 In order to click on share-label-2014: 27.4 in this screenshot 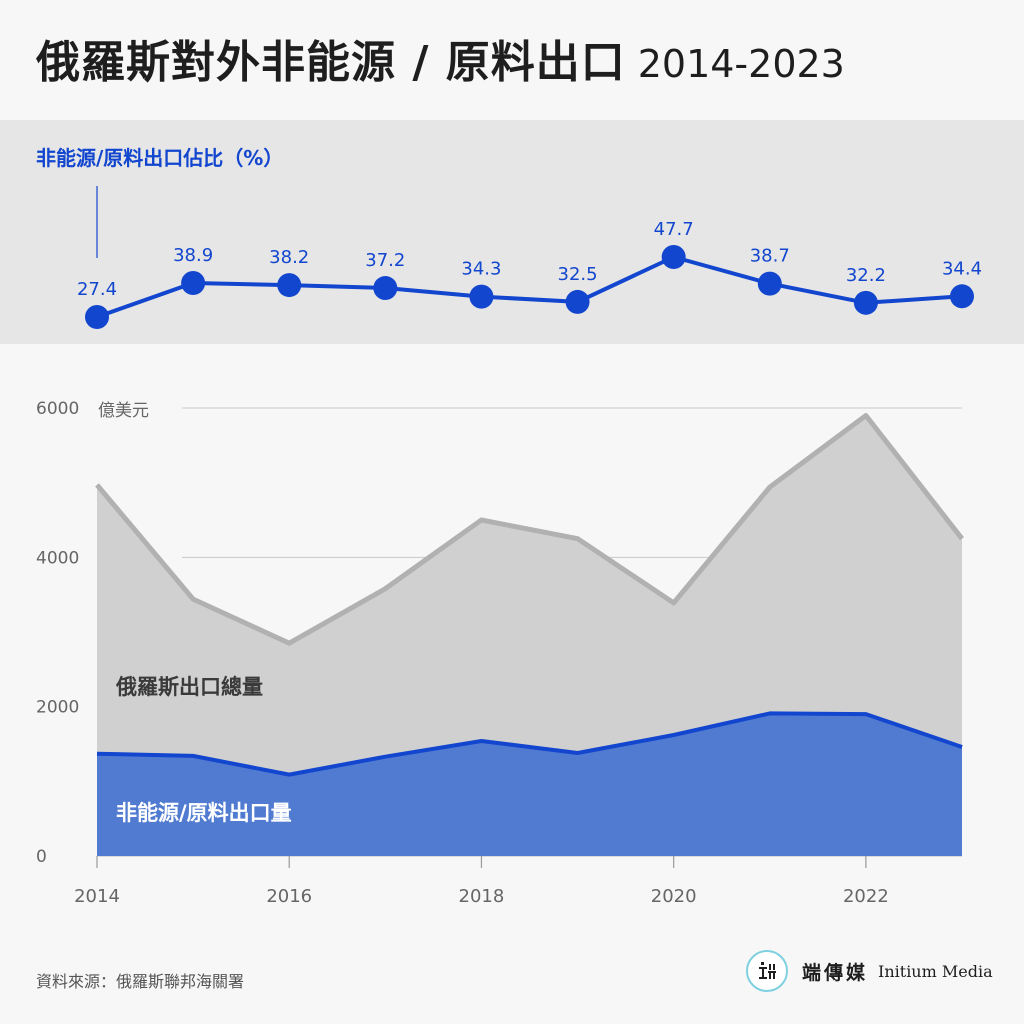, I will do `click(97, 289)`.